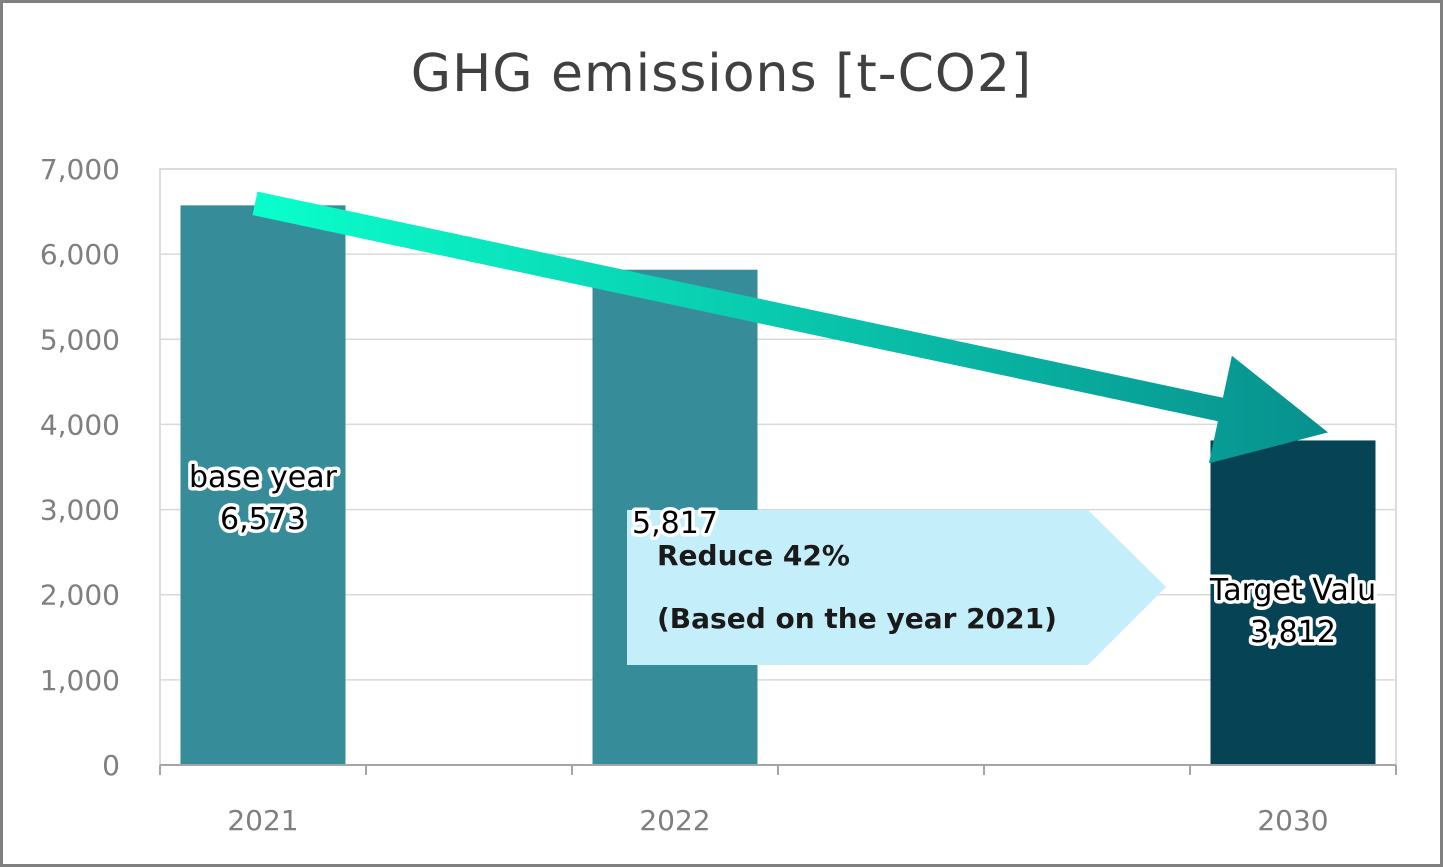  Describe the element at coordinates (721, 74) in the screenshot. I see `chart-title: GHG emissions [t-CO2]` at that location.